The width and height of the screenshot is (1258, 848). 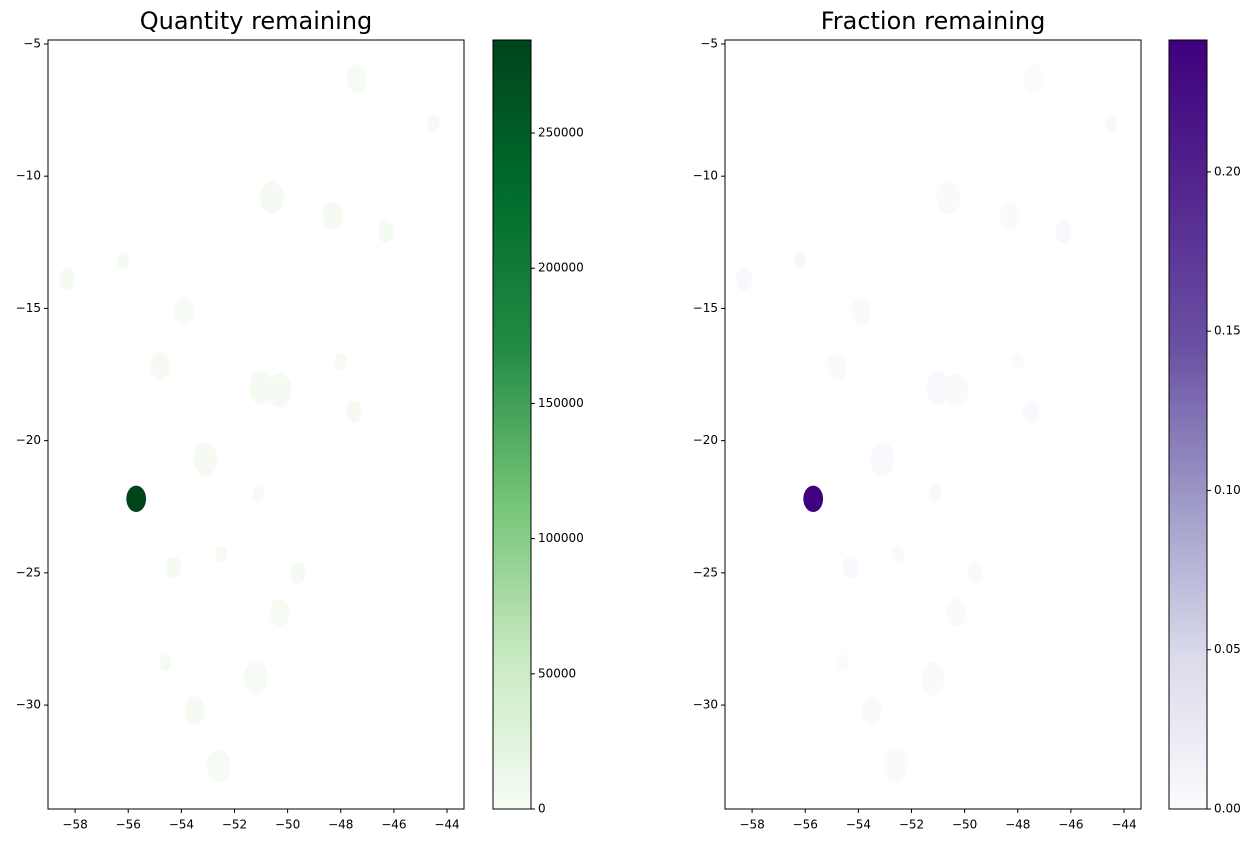 What do you see at coordinates (1227, 809) in the screenshot?
I see `colorbar-tick-label: 0.00` at bounding box center [1227, 809].